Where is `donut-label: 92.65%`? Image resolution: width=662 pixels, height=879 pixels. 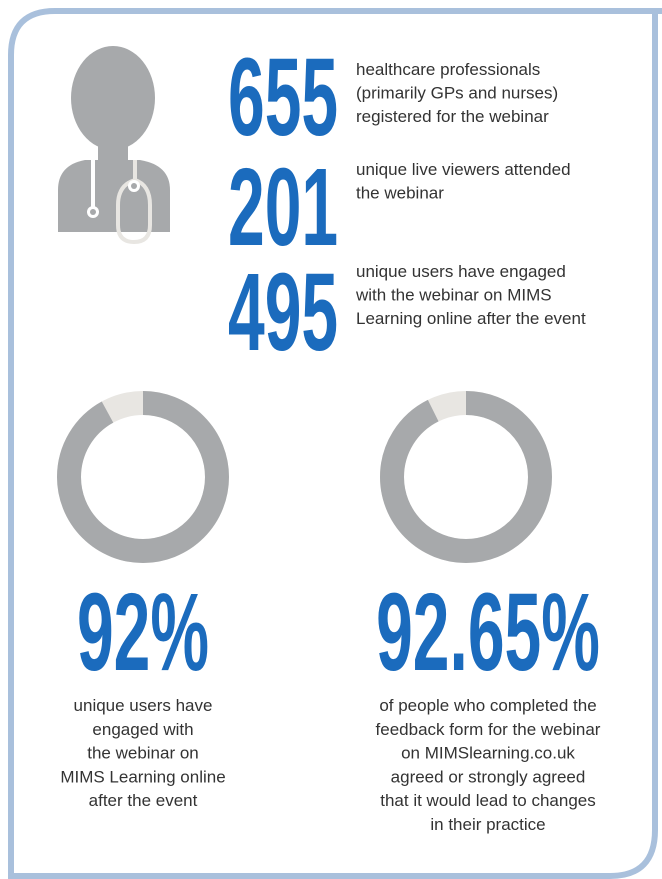
donut-label: 92.65% is located at coordinates (488, 633).